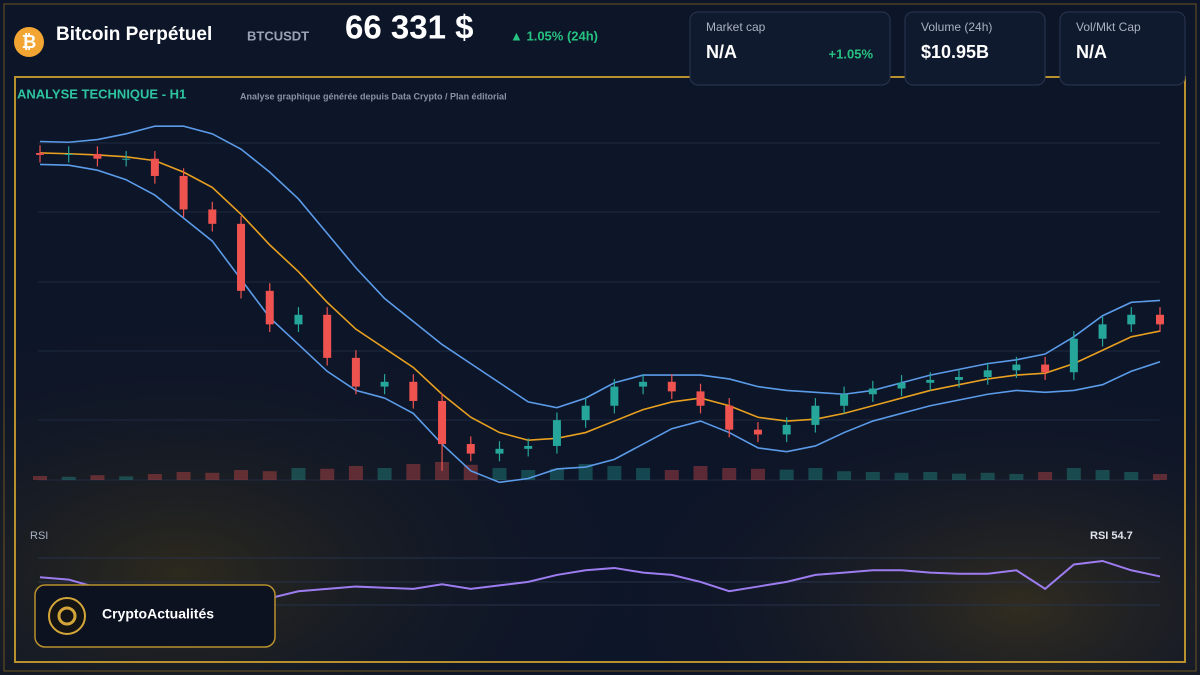 This screenshot has width=1200, height=675. I want to click on price: 66 331 $, so click(409, 27).